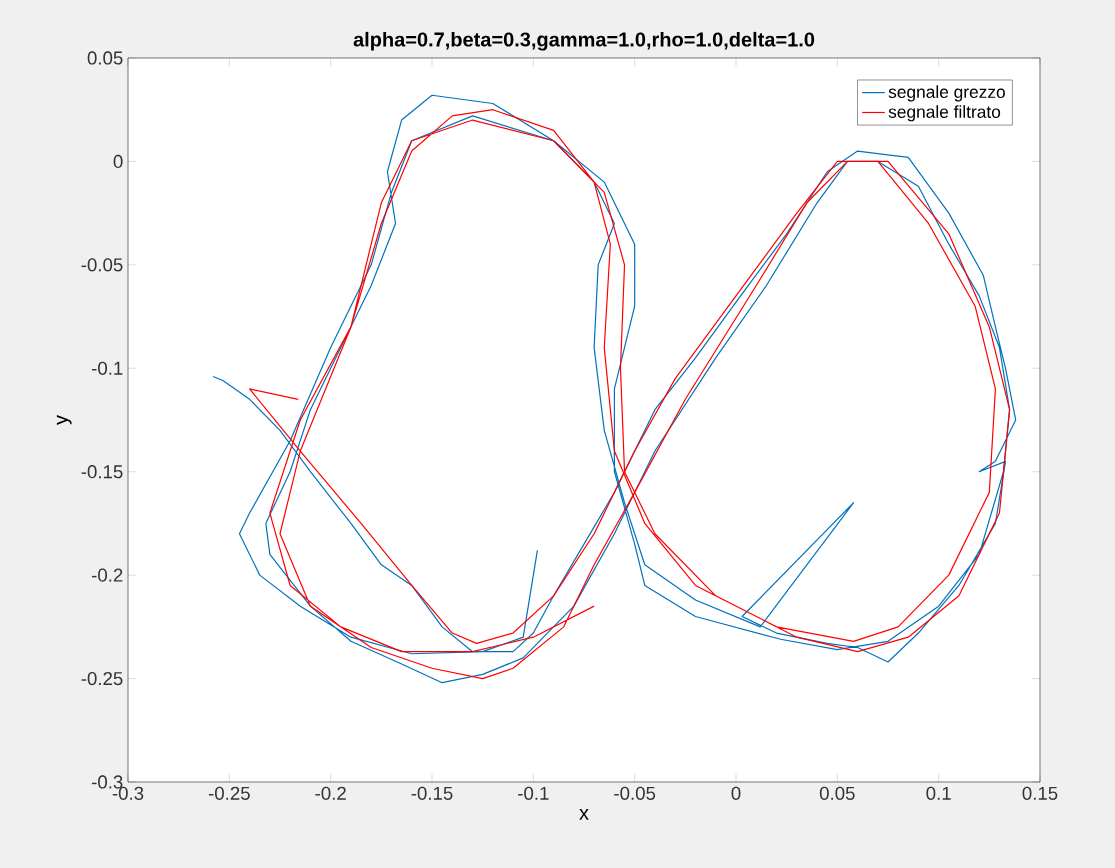  I want to click on x-tick-label: 0.15, so click(1040, 793).